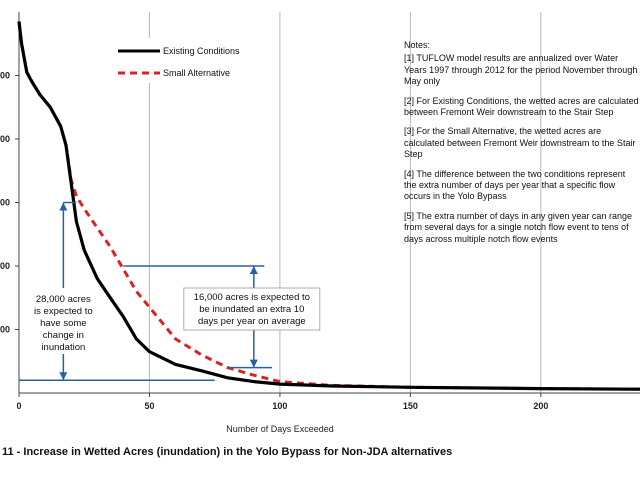  What do you see at coordinates (410, 406) in the screenshot?
I see `x-tick-label-3: 150` at bounding box center [410, 406].